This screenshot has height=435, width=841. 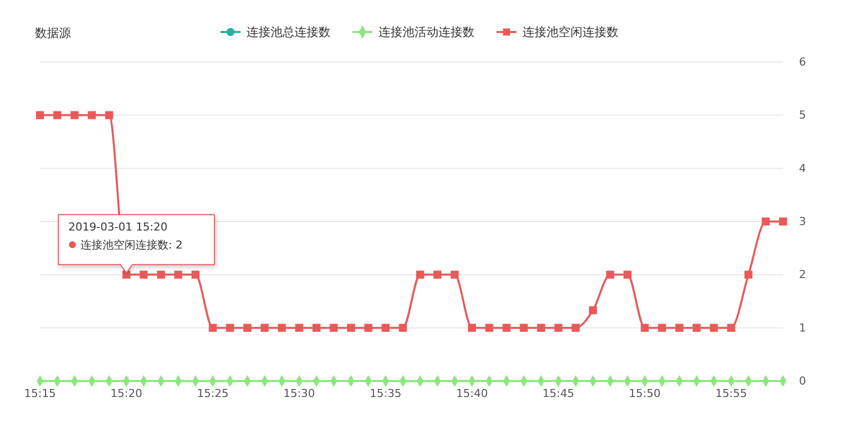 I want to click on x-tick-label: 15:20, so click(x=126, y=393).